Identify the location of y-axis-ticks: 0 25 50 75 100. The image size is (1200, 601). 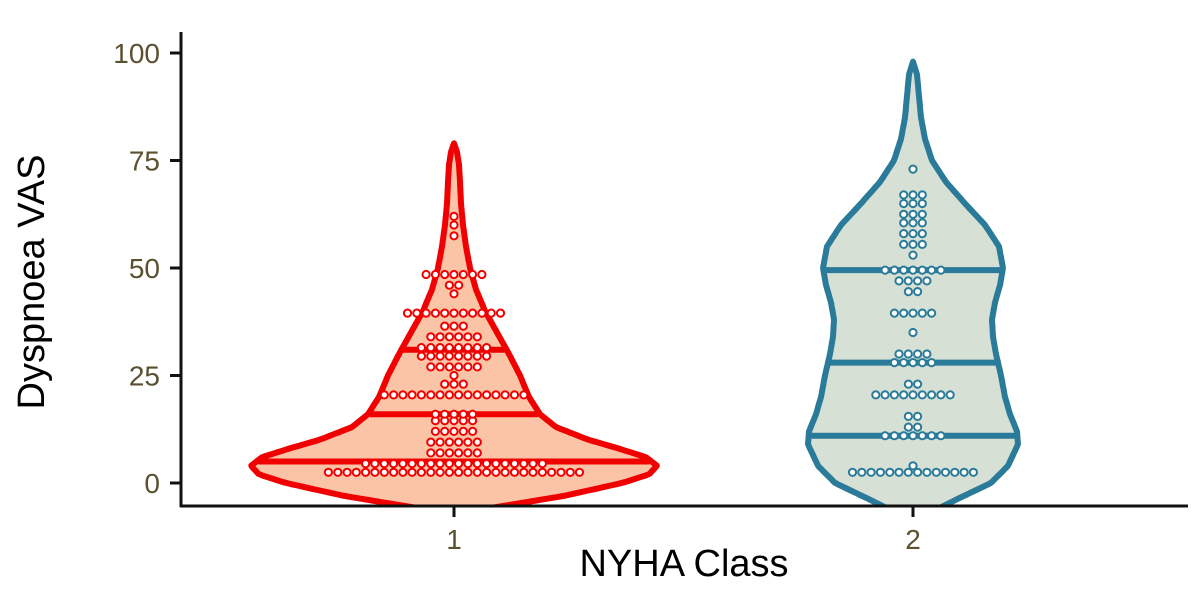
(147, 268).